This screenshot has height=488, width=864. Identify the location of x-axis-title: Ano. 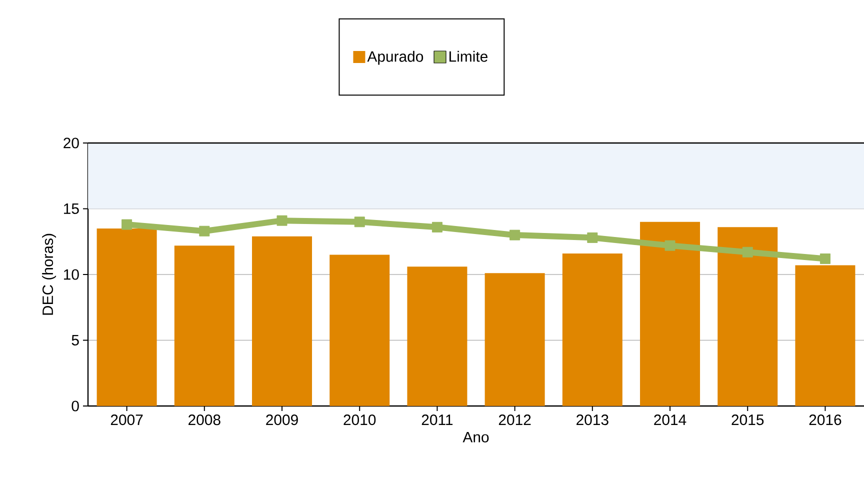
(475, 437).